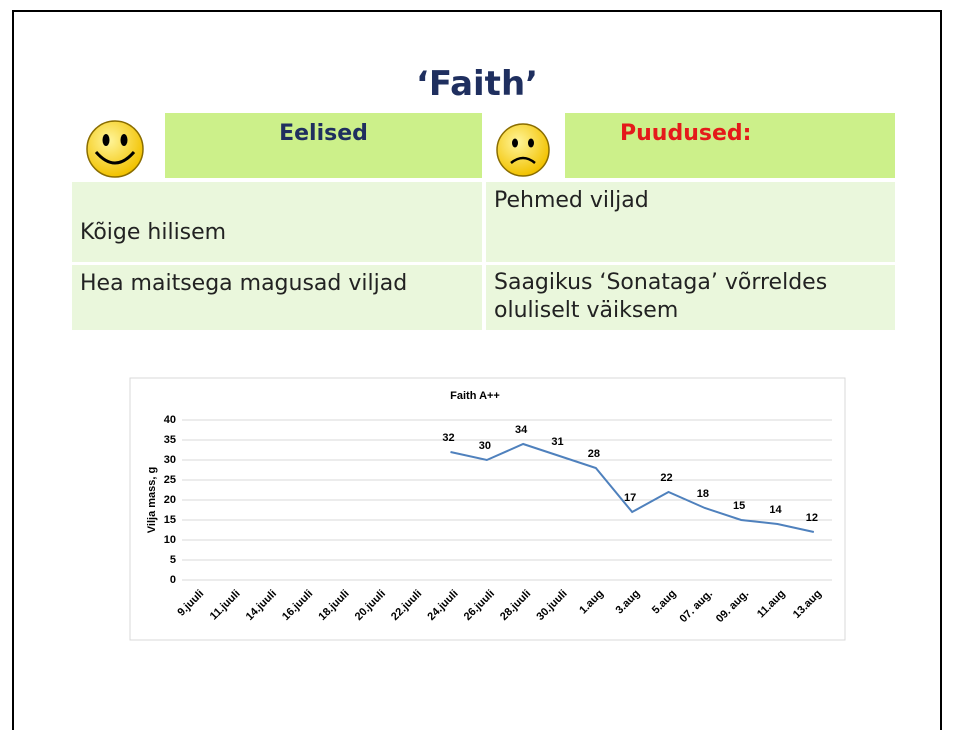 The width and height of the screenshot is (954, 730). Describe the element at coordinates (170, 460) in the screenshot. I see `y-tick-label: 30` at that location.